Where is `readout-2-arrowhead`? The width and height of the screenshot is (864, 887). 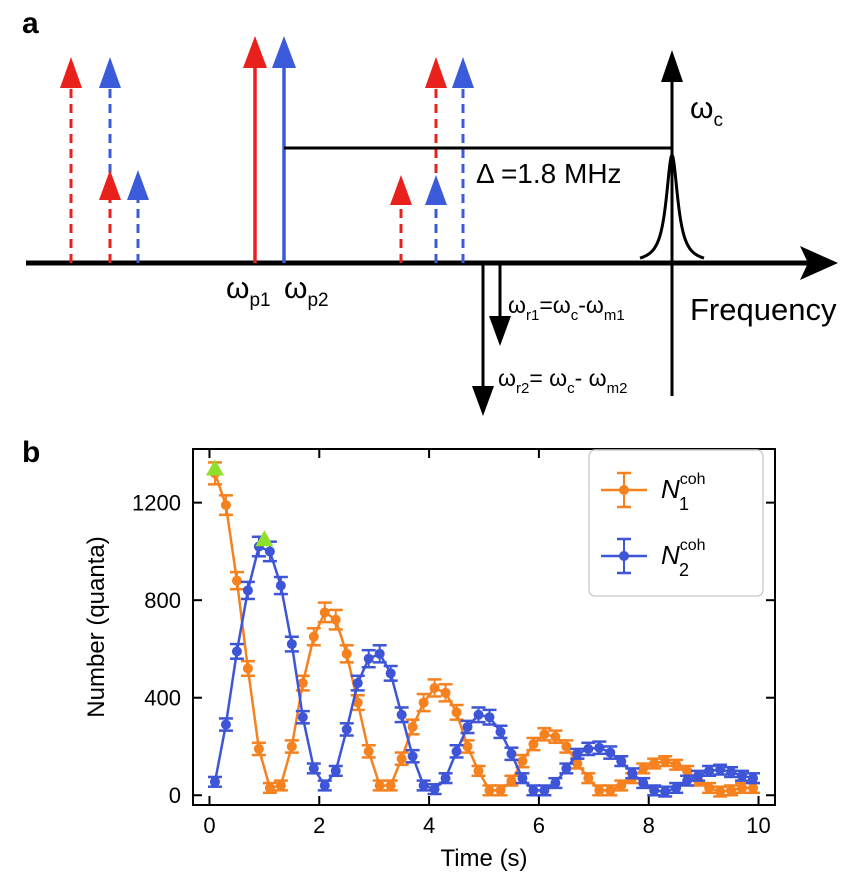
readout-2-arrowhead is located at coordinates (483, 401).